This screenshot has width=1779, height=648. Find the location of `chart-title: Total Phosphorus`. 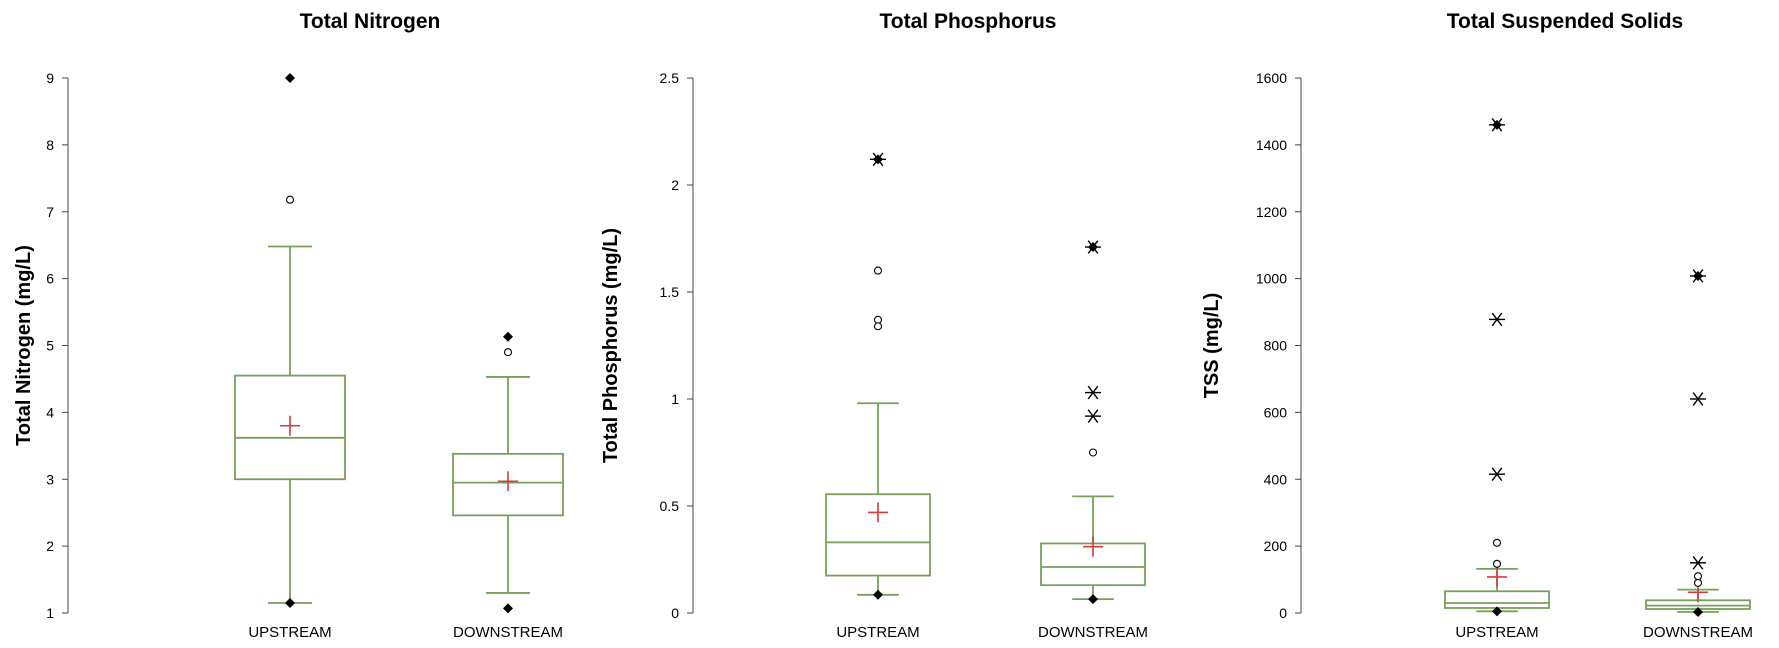

chart-title: Total Phosphorus is located at coordinates (968, 21).